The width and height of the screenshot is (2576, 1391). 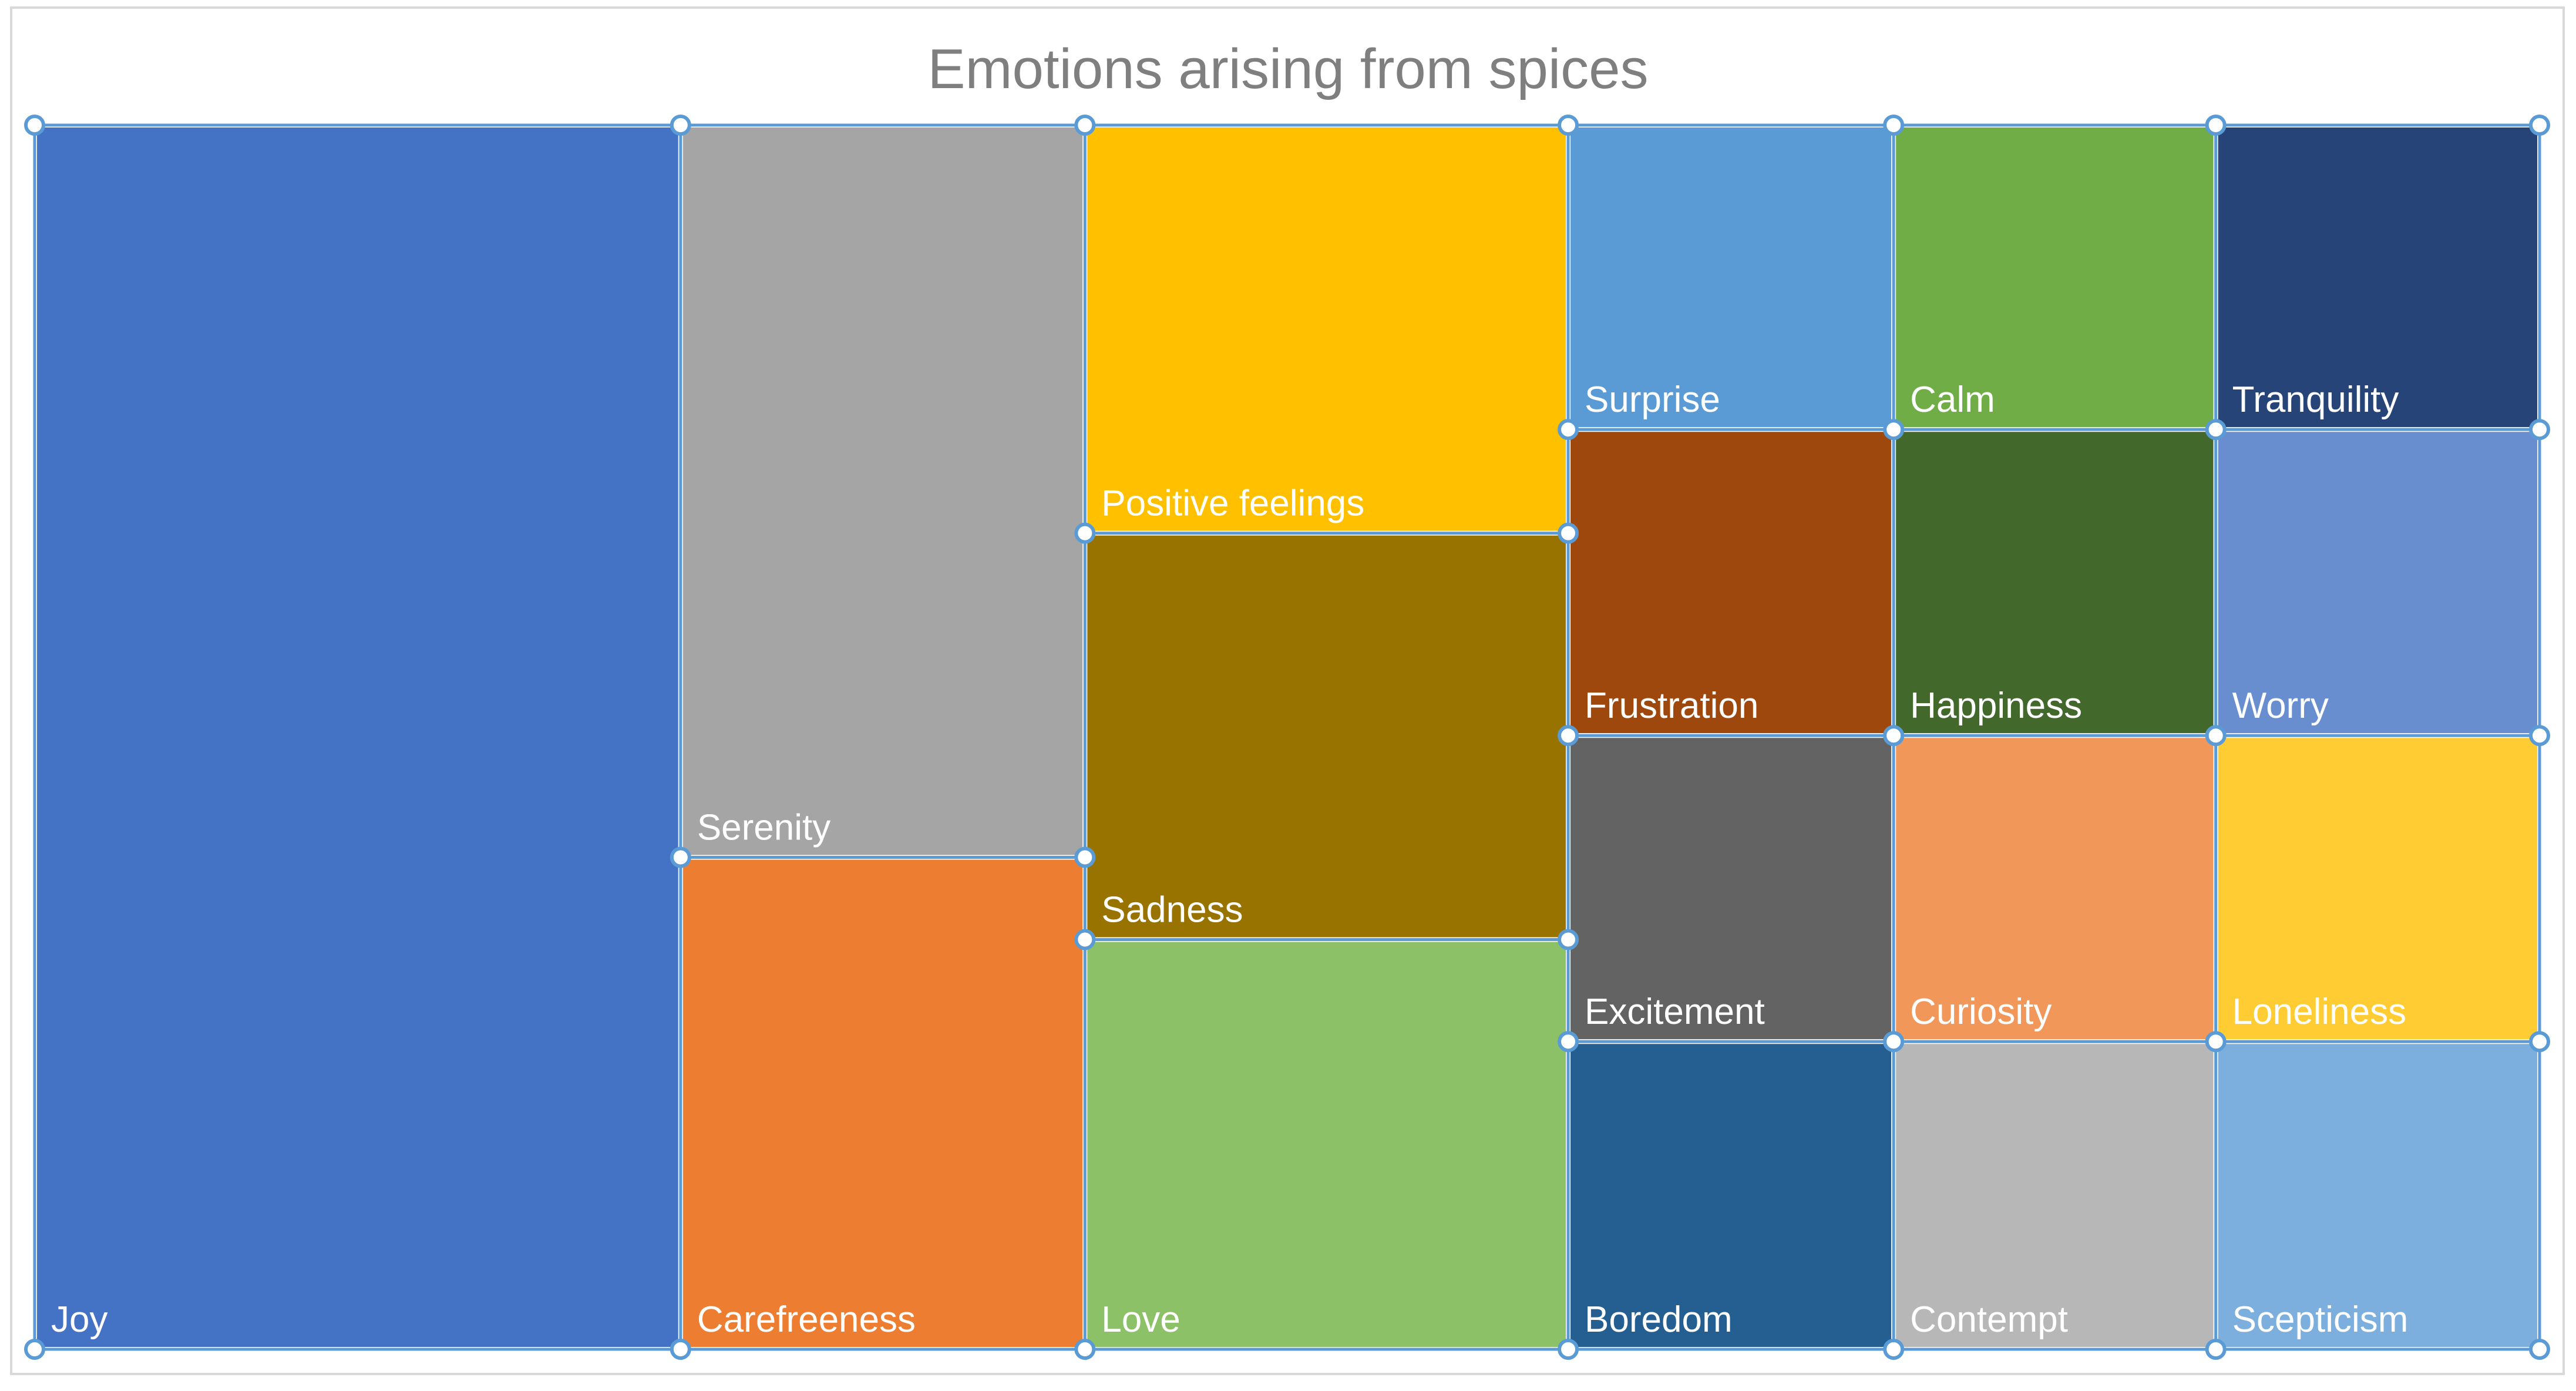 What do you see at coordinates (1675, 1012) in the screenshot?
I see `tile-label-excitement: Excitement` at bounding box center [1675, 1012].